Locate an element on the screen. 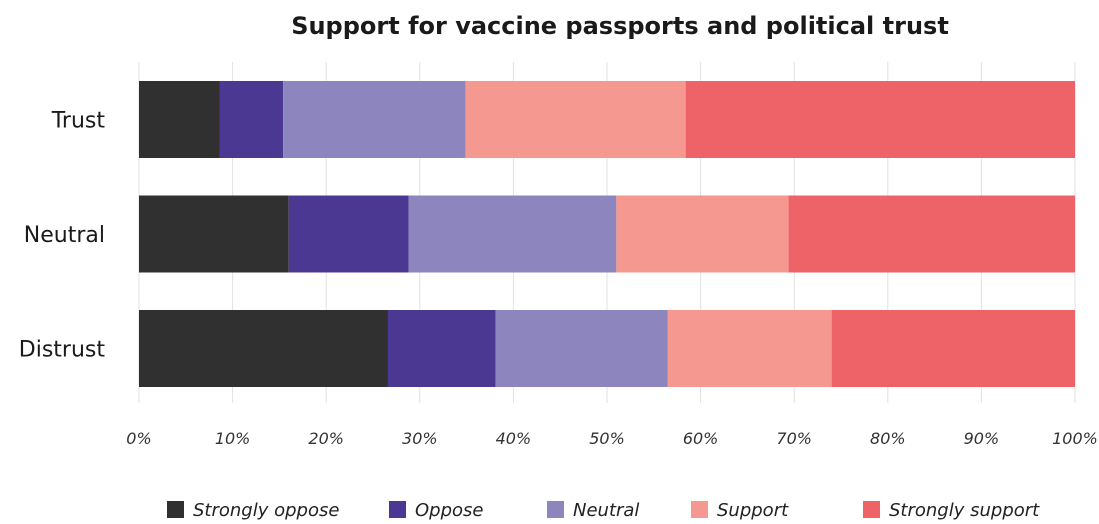 The image size is (1099, 524). x-tick-label: 10% is located at coordinates (233, 438).